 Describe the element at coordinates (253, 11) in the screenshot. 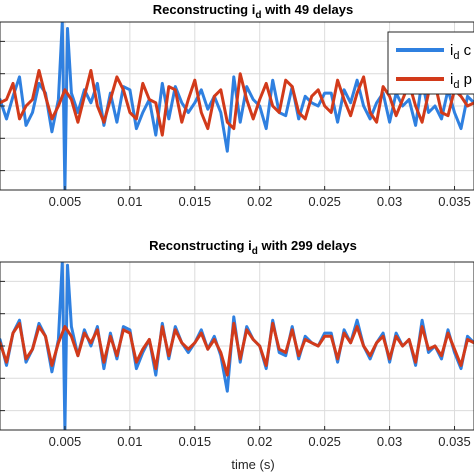

I see `panel-top-title: Reconstructing id with 49 delays` at that location.